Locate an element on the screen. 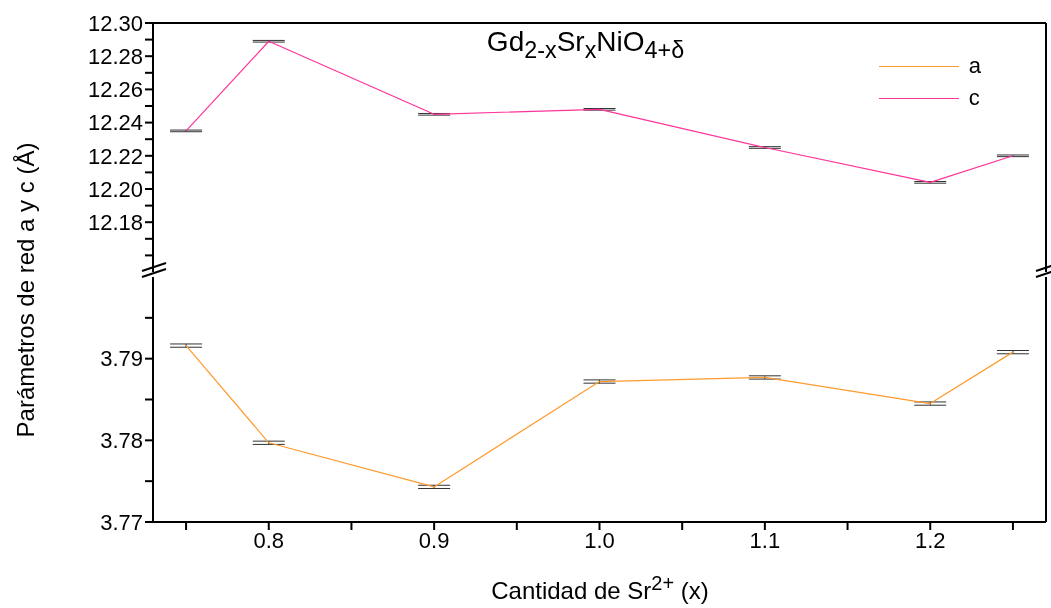  legend-label: a is located at coordinates (974, 66).